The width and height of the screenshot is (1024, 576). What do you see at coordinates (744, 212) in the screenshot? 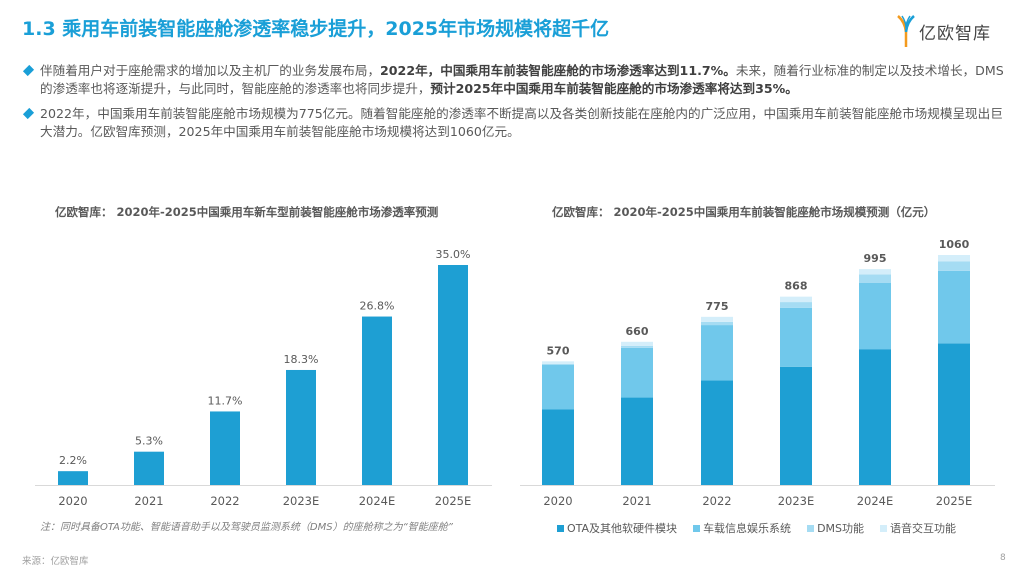
I see `right-chart-title: 亿欧智库： 2020年-2025中国乘用车前装智能座舱市场规模预测（亿元）` at bounding box center [744, 212].